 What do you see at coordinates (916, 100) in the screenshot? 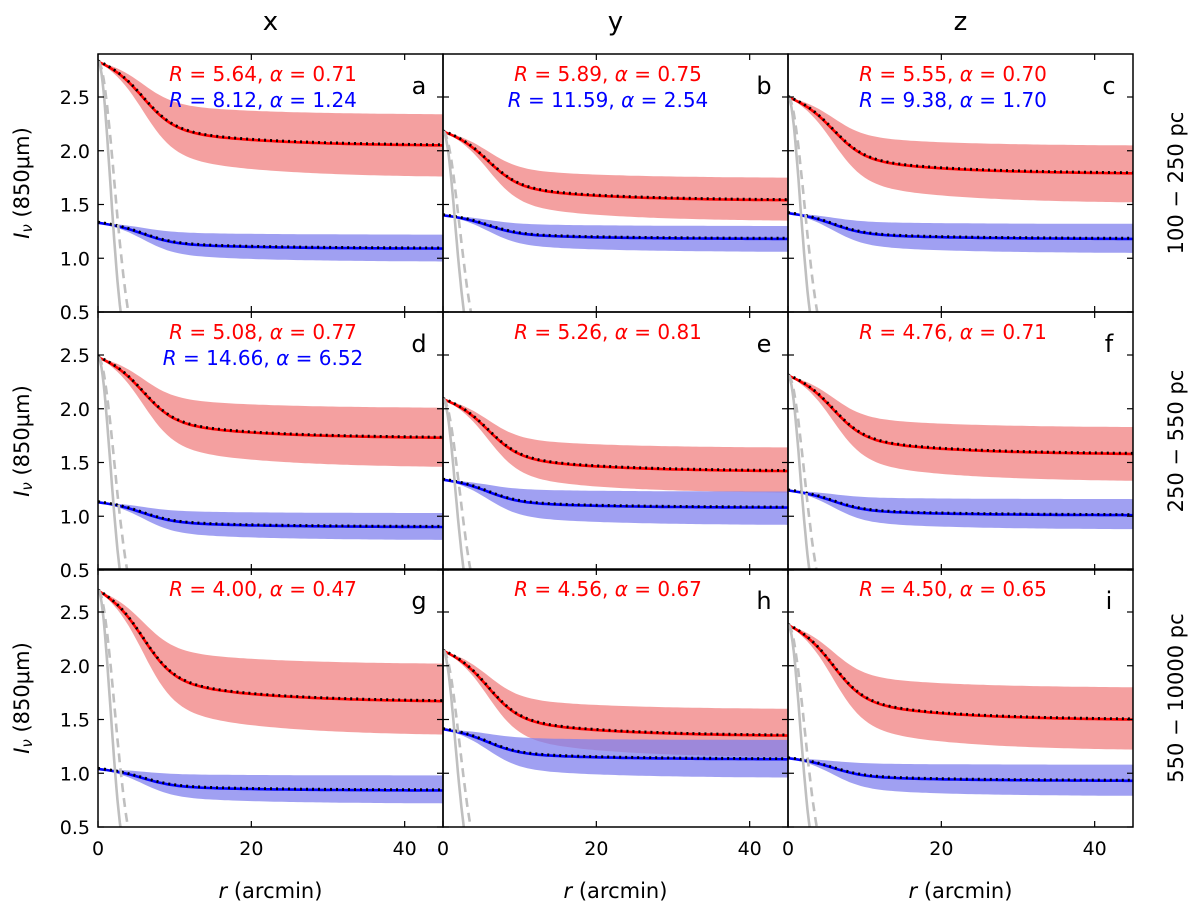
I see `annotation-R-value: = 9.38,` at bounding box center [916, 100].